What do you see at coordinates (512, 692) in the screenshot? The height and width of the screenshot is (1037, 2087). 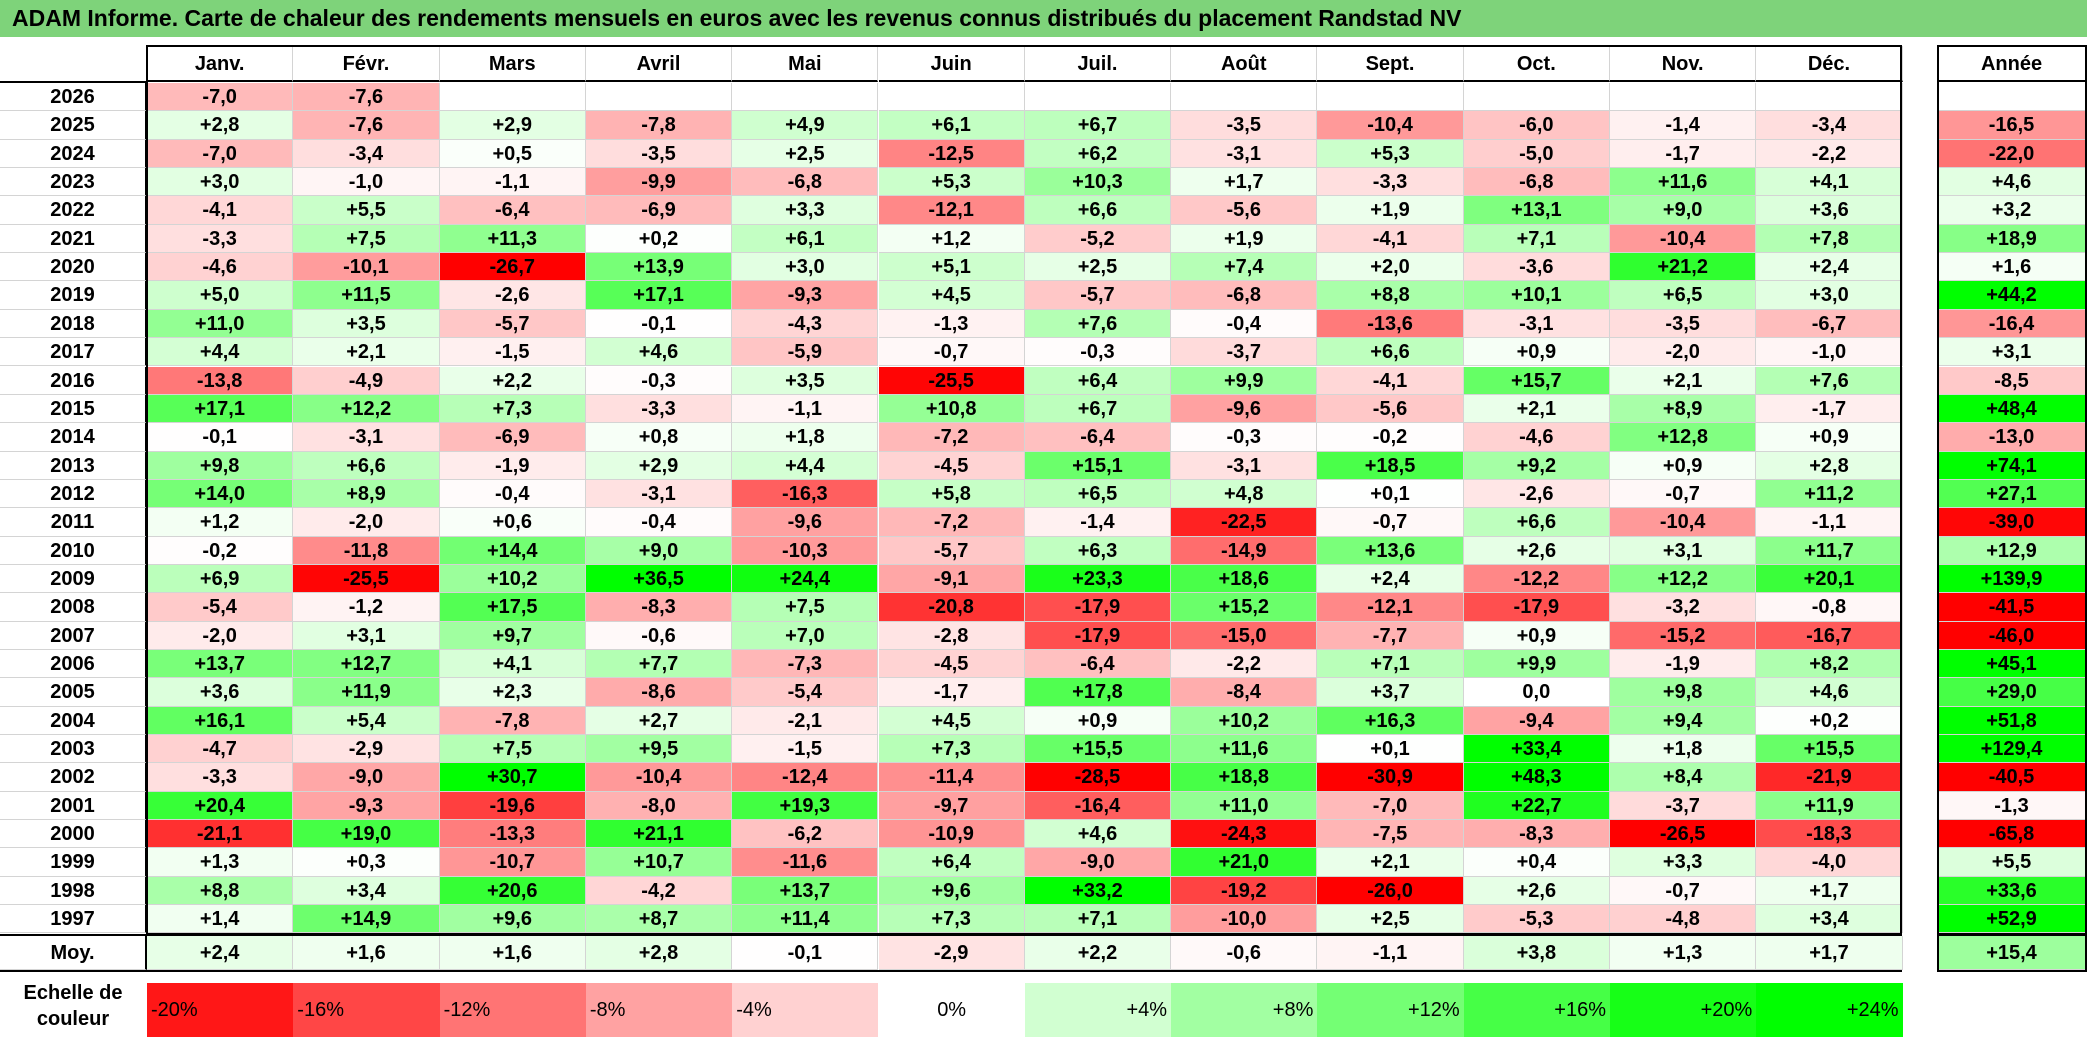 I see `heatmap-cell: +2,3` at bounding box center [512, 692].